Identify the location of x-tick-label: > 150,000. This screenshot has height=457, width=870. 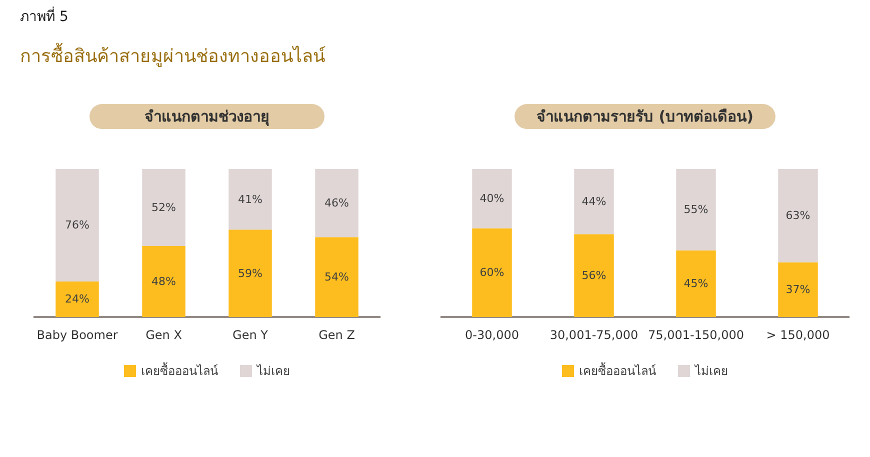
(798, 335).